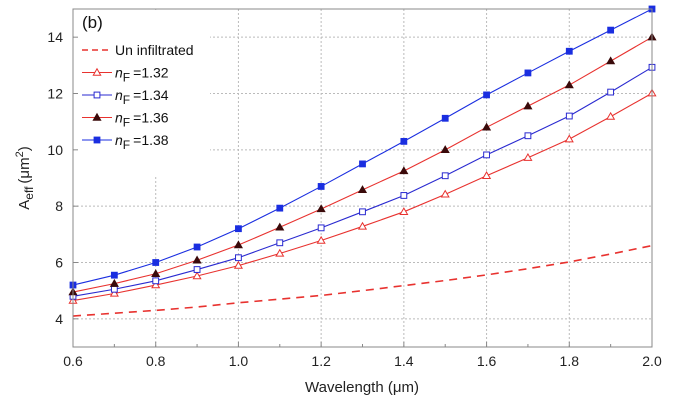 This screenshot has height=413, width=682. I want to click on legend-item: nF =1.32, so click(125, 75).